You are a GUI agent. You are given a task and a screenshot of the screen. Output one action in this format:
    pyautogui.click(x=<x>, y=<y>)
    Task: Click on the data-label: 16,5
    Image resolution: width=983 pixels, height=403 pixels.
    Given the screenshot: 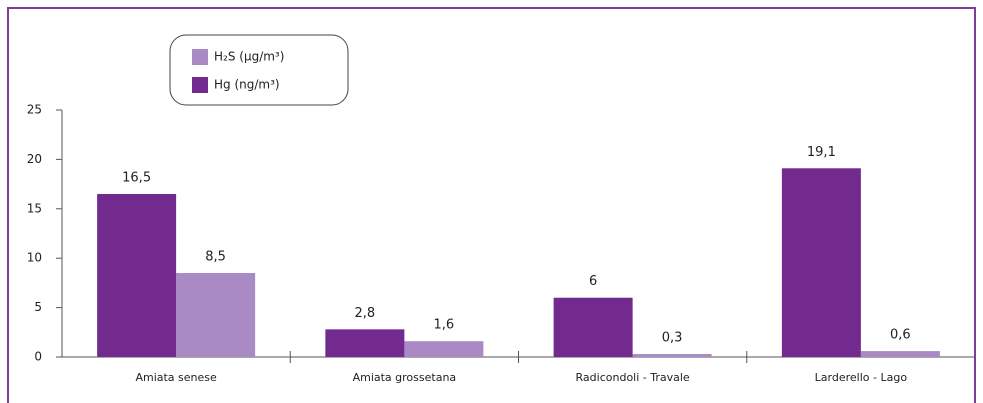 What is the action you would take?
    pyautogui.click(x=136, y=177)
    